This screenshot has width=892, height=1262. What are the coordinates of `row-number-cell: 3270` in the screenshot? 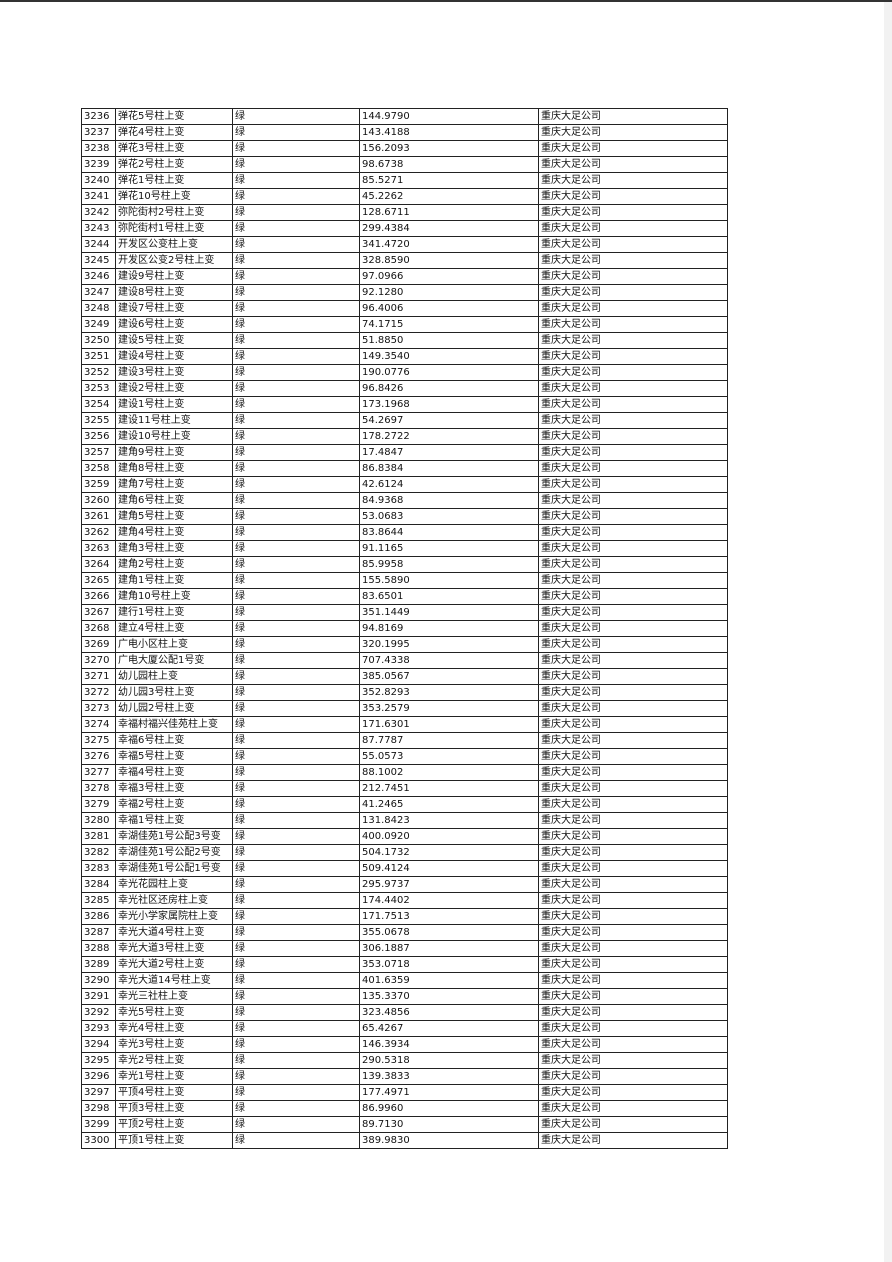 It's located at (98, 660).